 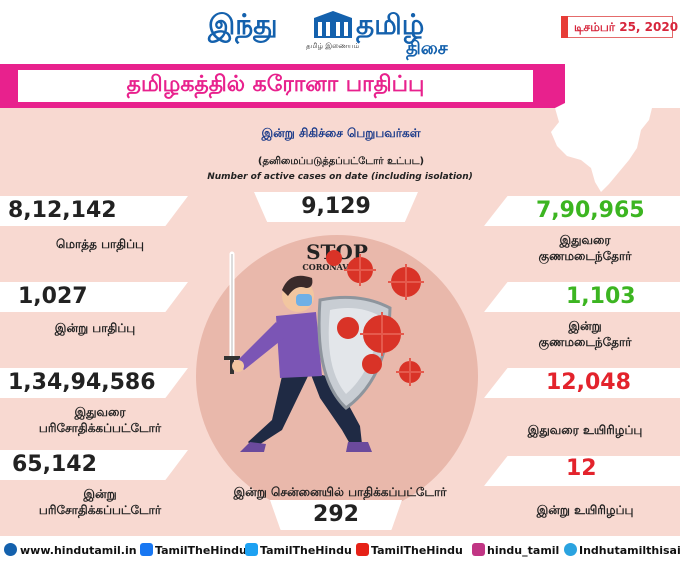 I want to click on today-deaths-box, so click(x=582, y=471).